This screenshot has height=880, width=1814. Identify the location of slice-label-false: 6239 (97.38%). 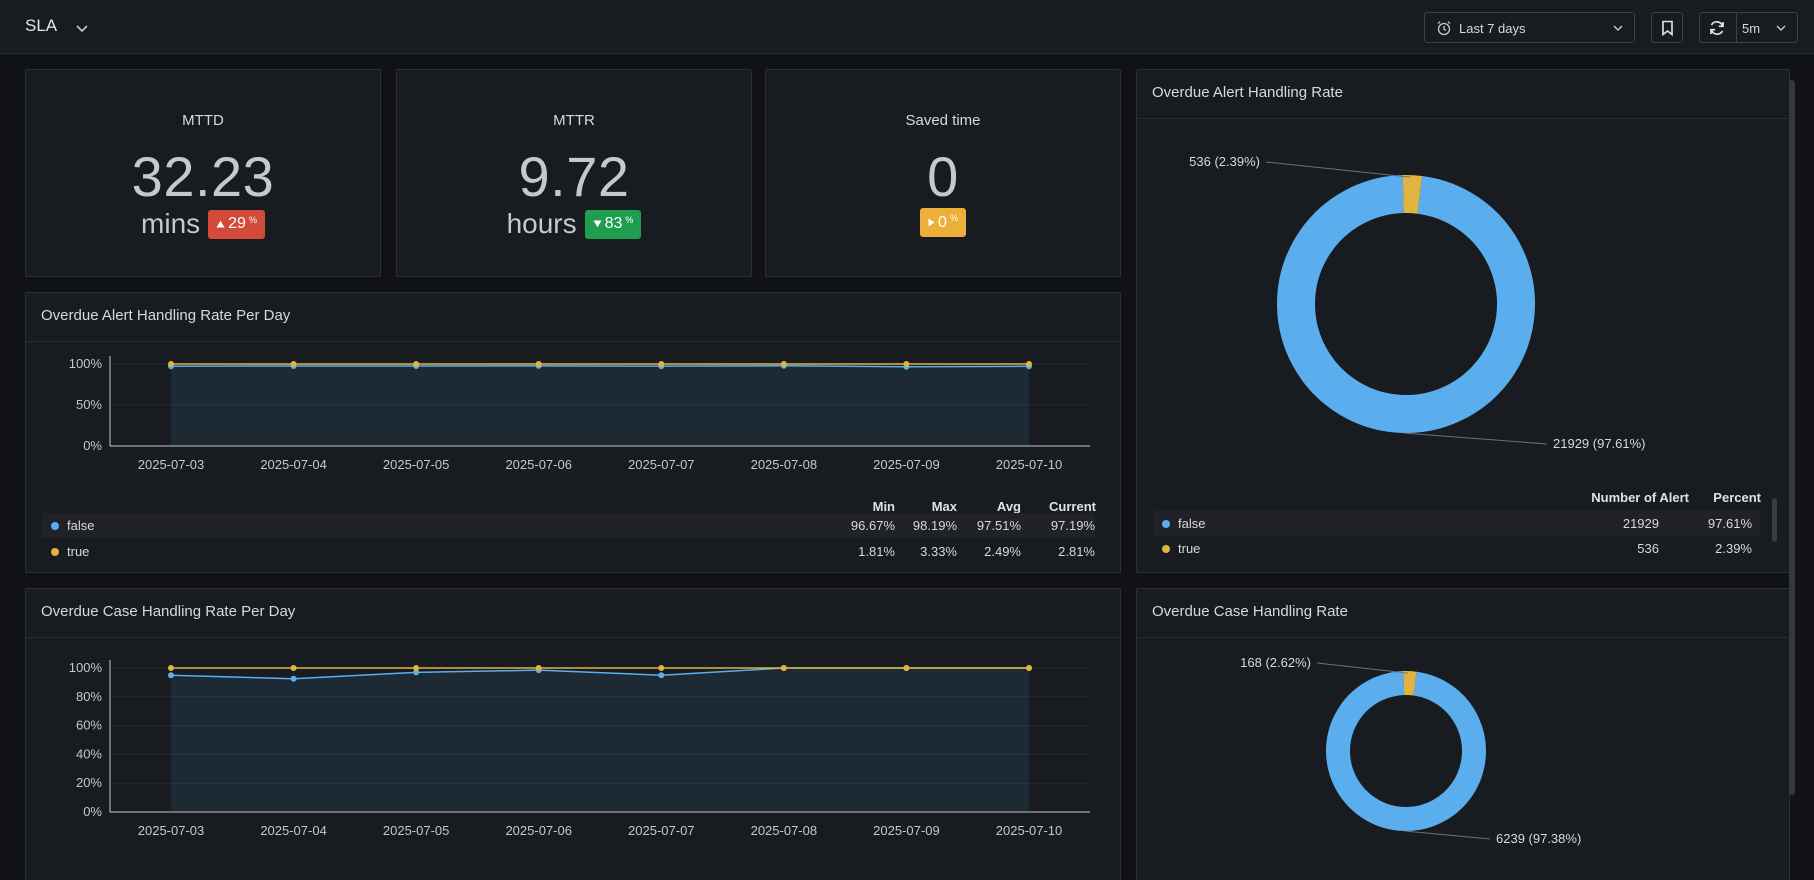
(1538, 838).